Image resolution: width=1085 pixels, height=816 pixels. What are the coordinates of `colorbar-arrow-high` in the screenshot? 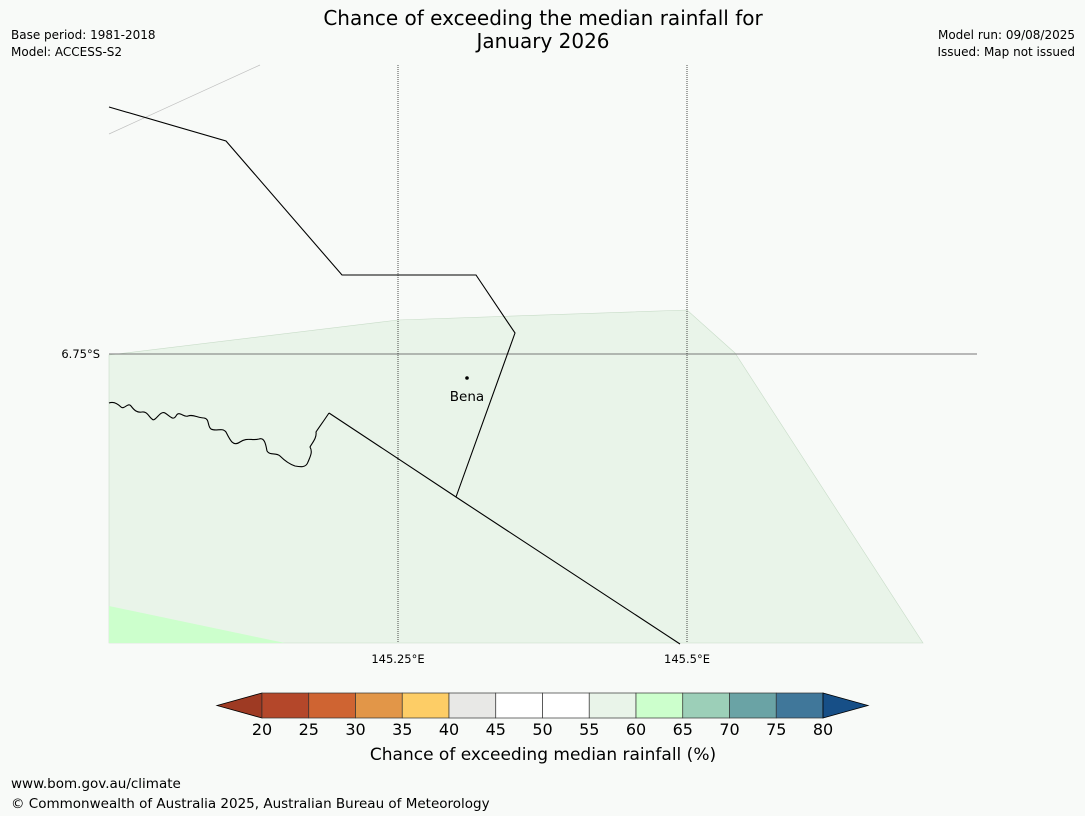 It's located at (846, 705).